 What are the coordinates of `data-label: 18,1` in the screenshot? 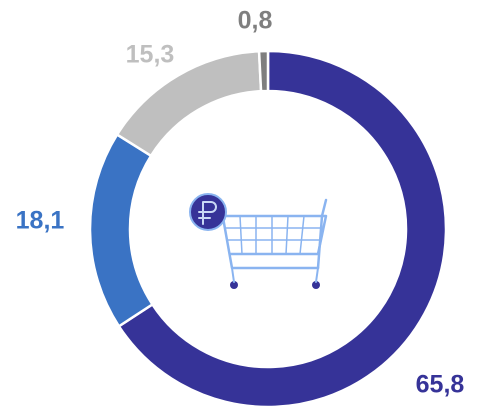 It's located at (40, 221).